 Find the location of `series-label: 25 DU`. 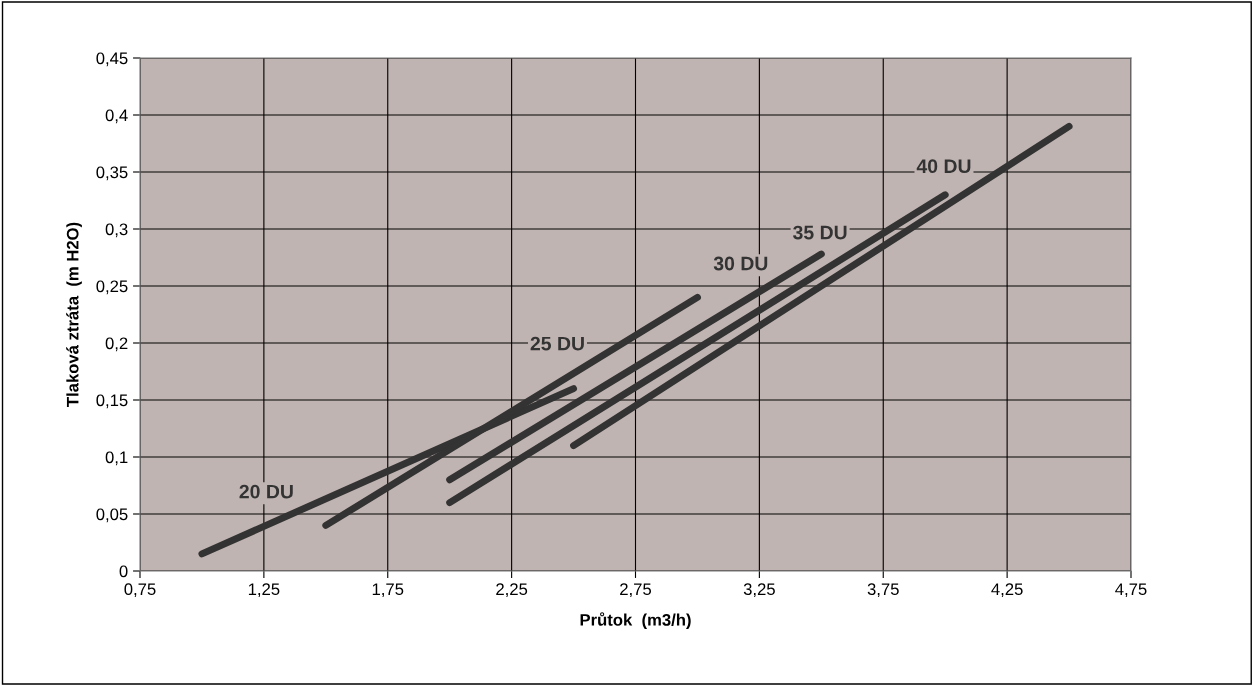

series-label: 25 DU is located at coordinates (557, 343).